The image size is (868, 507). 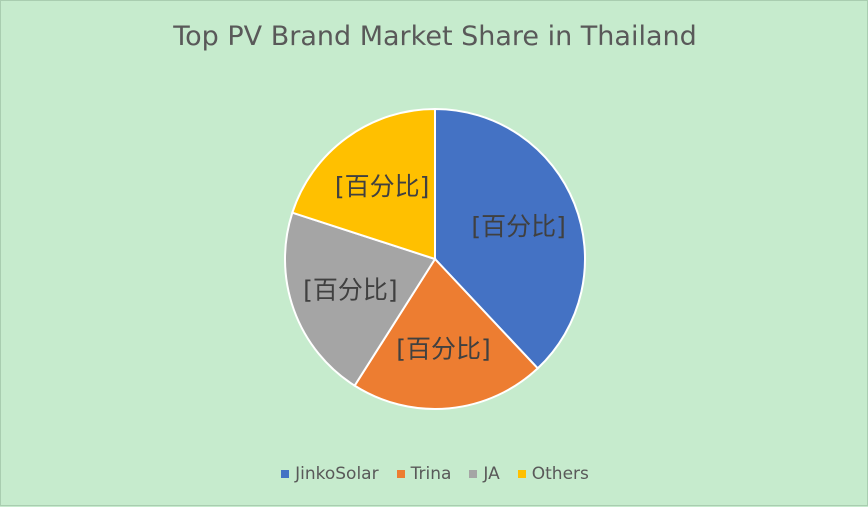 I want to click on legend-label: JA, so click(x=491, y=474).